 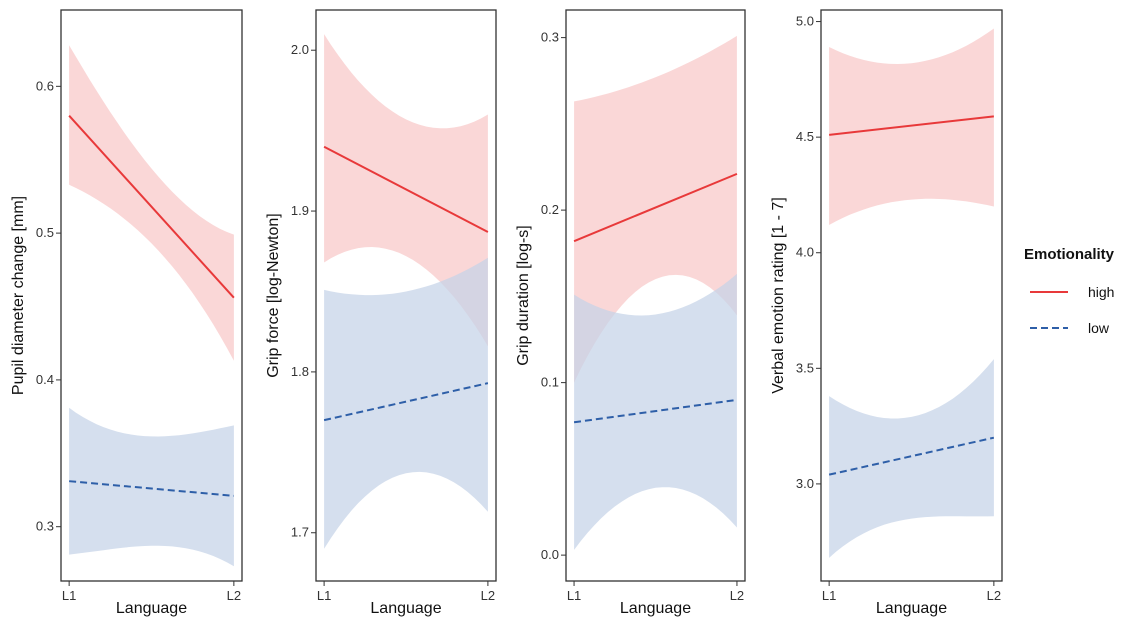 I want to click on y-tick-label: 1.9, so click(x=300, y=210).